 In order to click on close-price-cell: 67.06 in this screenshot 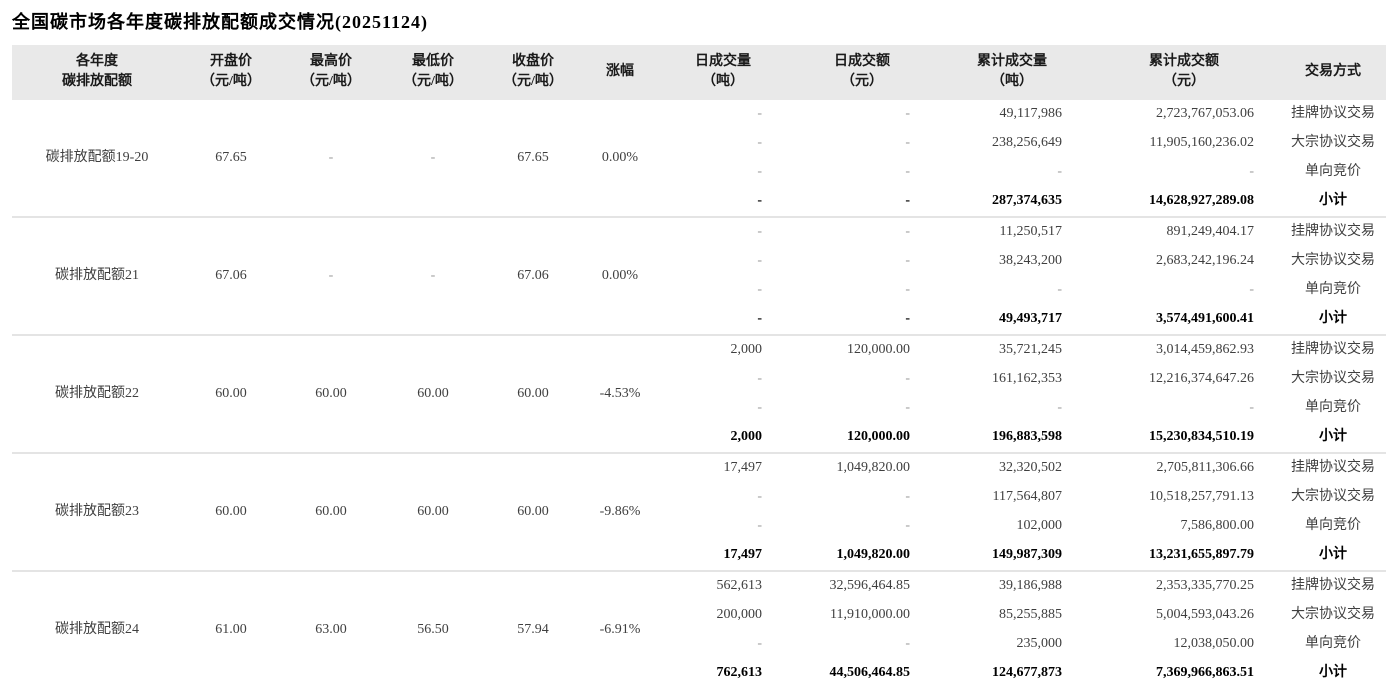, I will do `click(533, 275)`.